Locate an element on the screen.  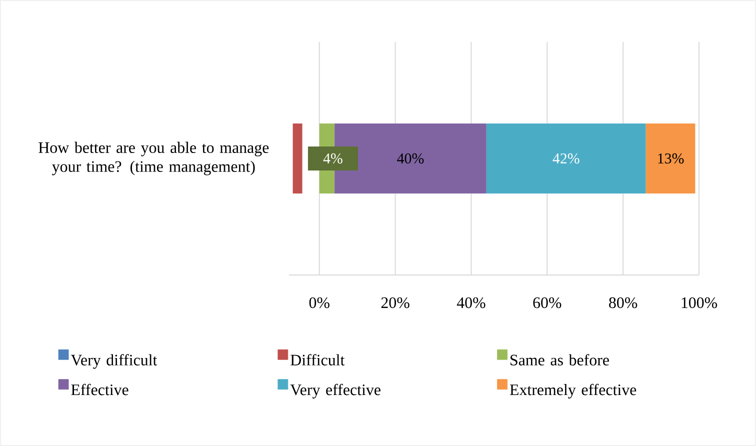
data-label: 42% is located at coordinates (566, 158).